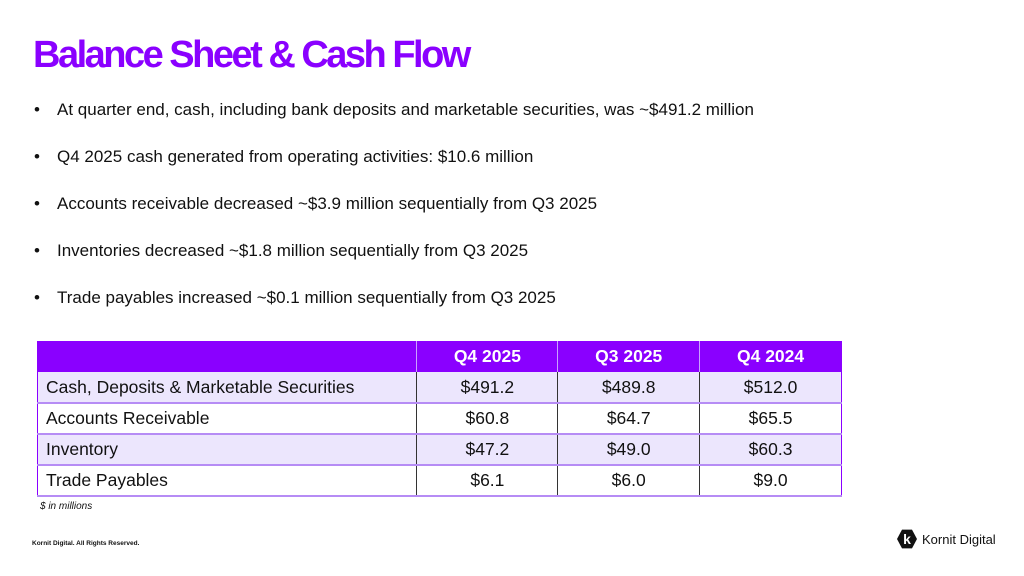 This screenshot has width=1024, height=576. I want to click on cell: $60.3, so click(770, 450).